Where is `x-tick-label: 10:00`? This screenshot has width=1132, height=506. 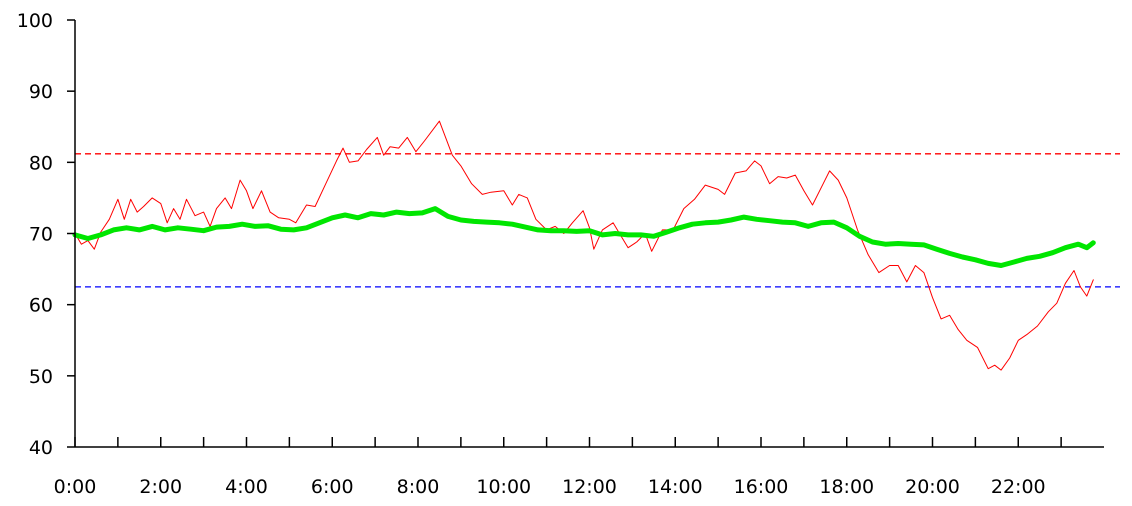
x-tick-label: 10:00 is located at coordinates (503, 487).